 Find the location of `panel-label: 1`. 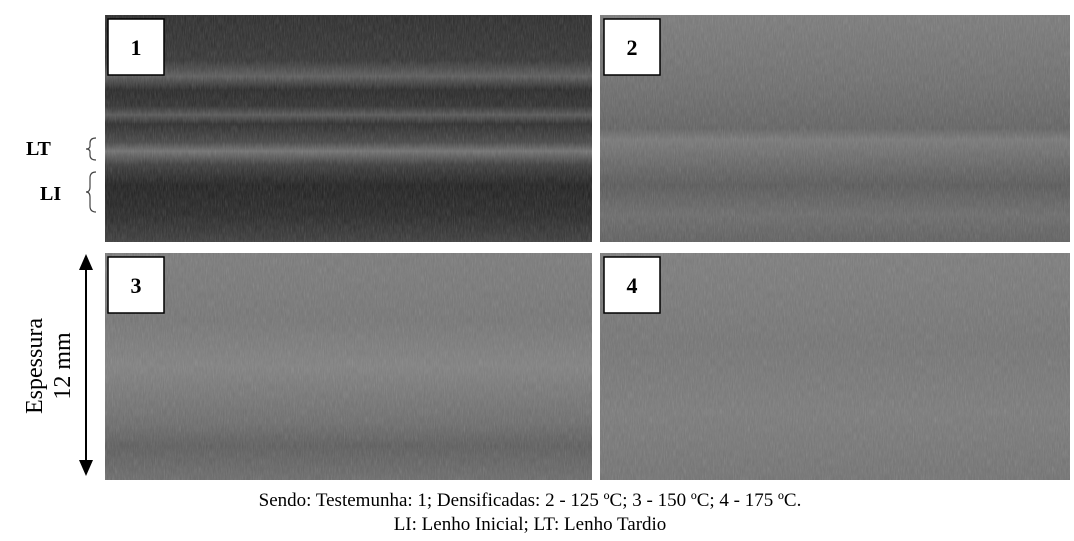

panel-label: 1 is located at coordinates (136, 47).